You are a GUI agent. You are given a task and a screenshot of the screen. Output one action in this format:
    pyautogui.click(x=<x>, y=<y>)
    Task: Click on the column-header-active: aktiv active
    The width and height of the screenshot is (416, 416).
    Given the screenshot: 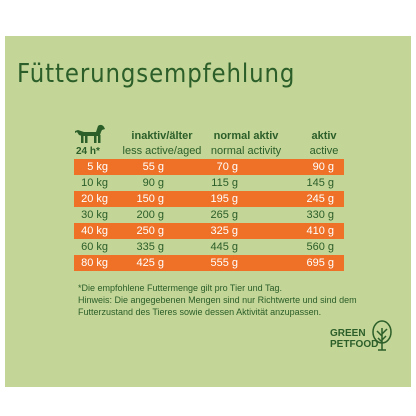 What is the action you would take?
    pyautogui.click(x=324, y=143)
    